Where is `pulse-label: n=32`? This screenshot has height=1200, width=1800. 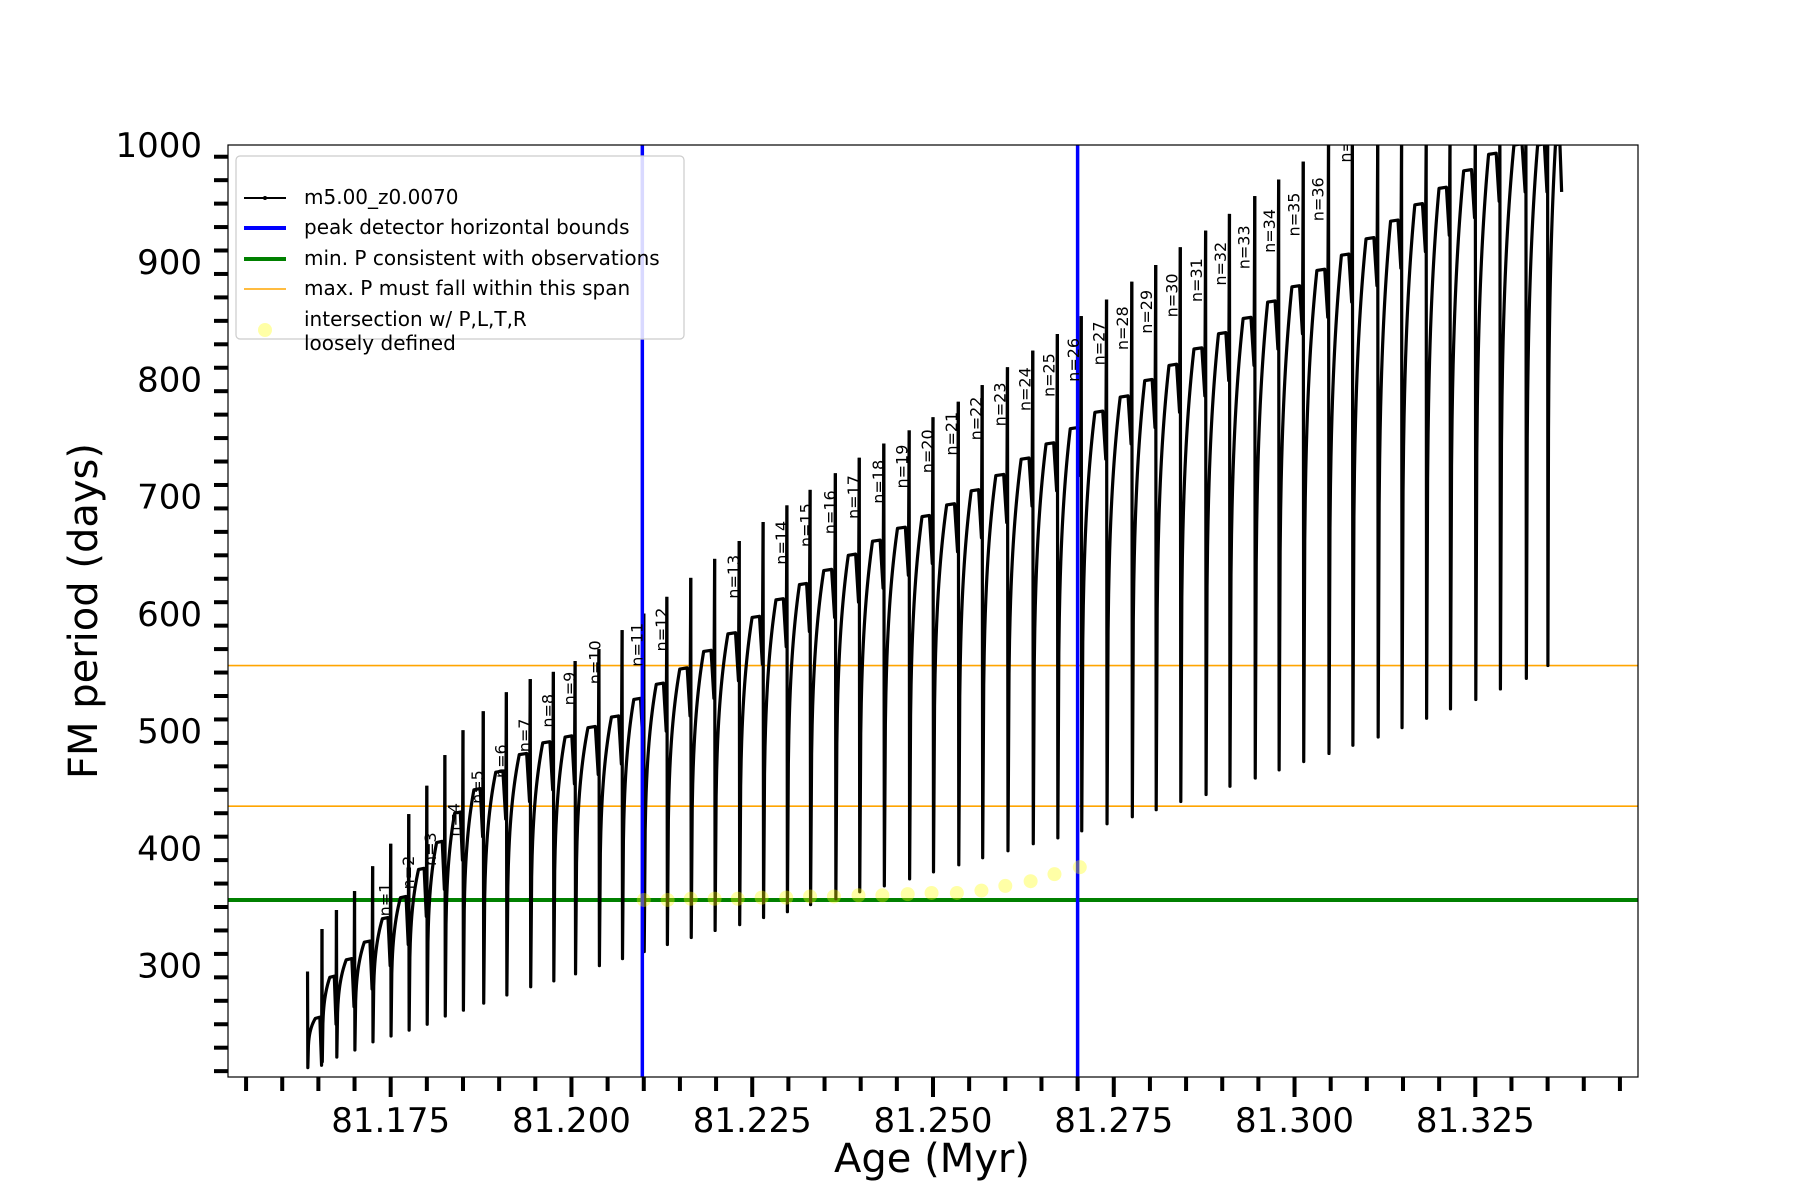
pulse-label: n=32 is located at coordinates (1220, 264).